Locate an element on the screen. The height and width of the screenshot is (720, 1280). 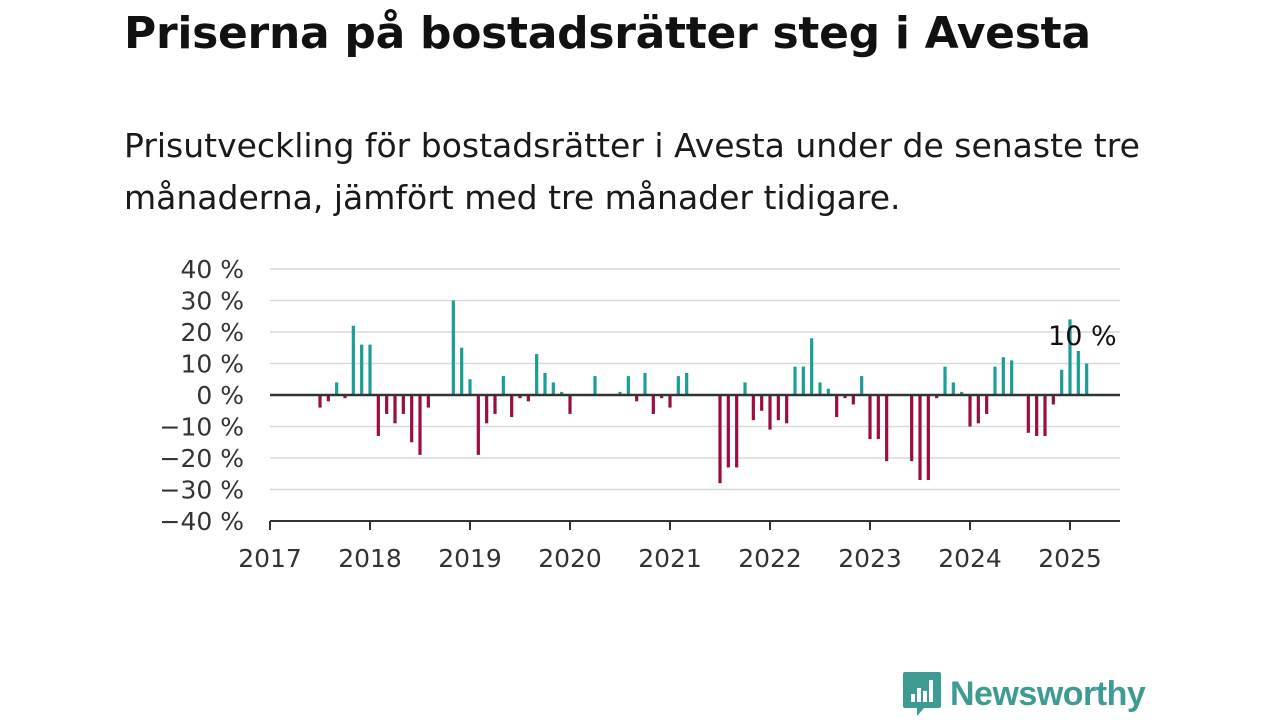
y-tick-label: −10 % is located at coordinates (202, 427).